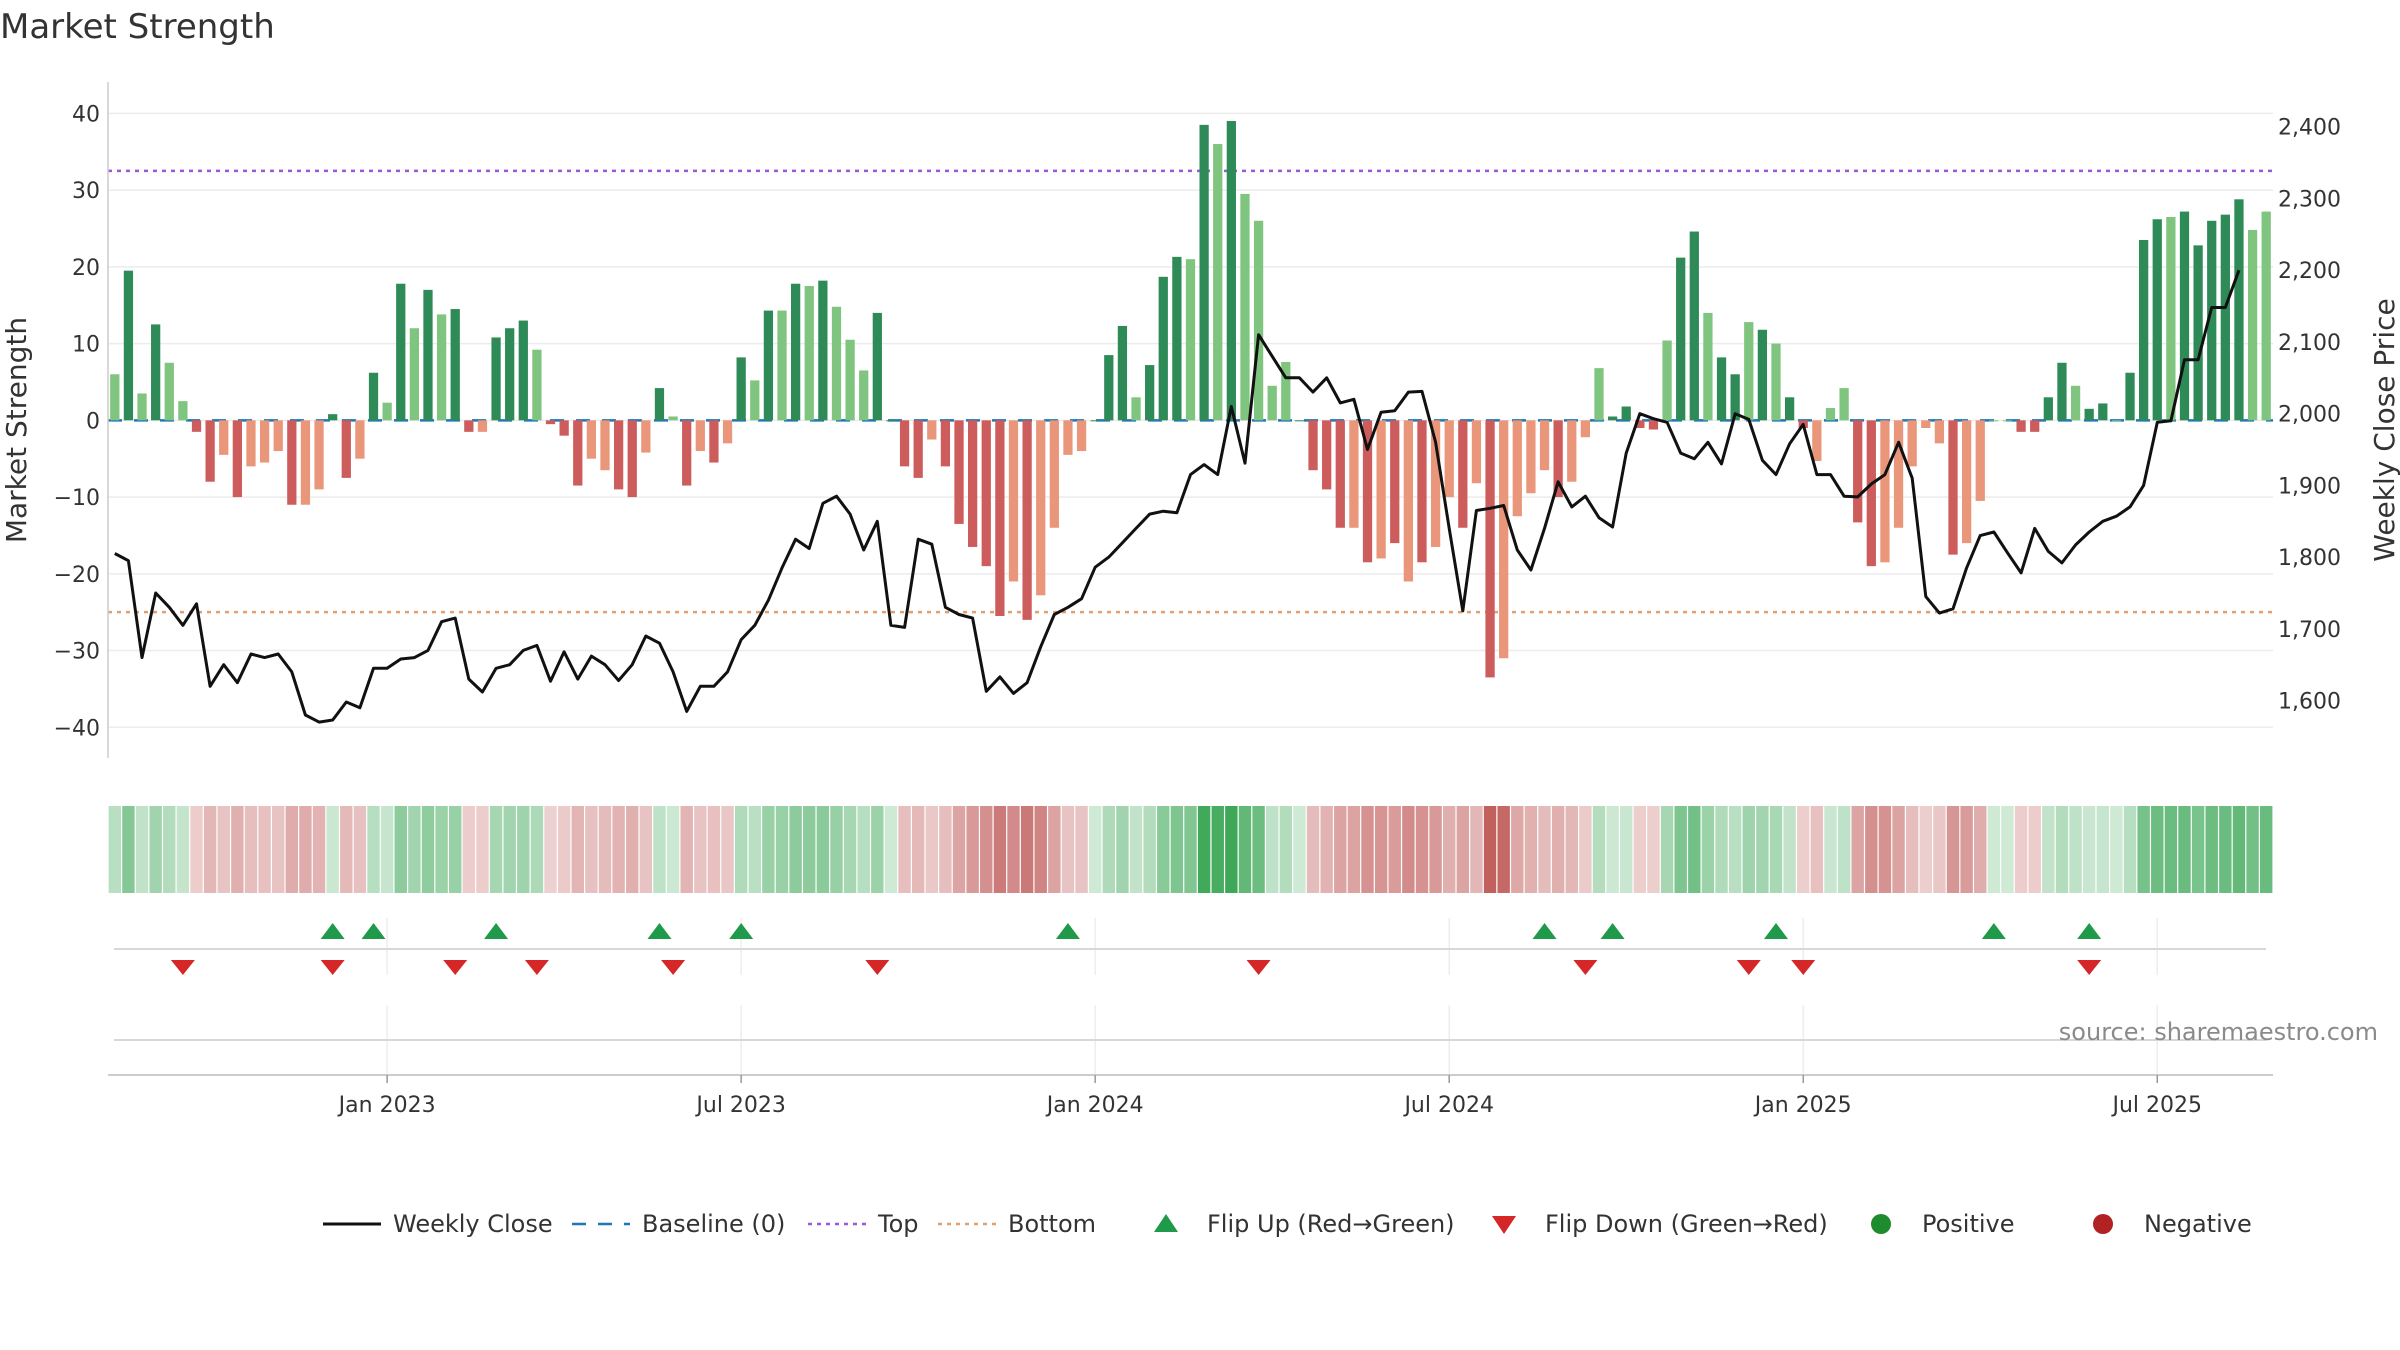 The image size is (2400, 1350). Describe the element at coordinates (77, 498) in the screenshot. I see `y-tick-label: −10` at that location.